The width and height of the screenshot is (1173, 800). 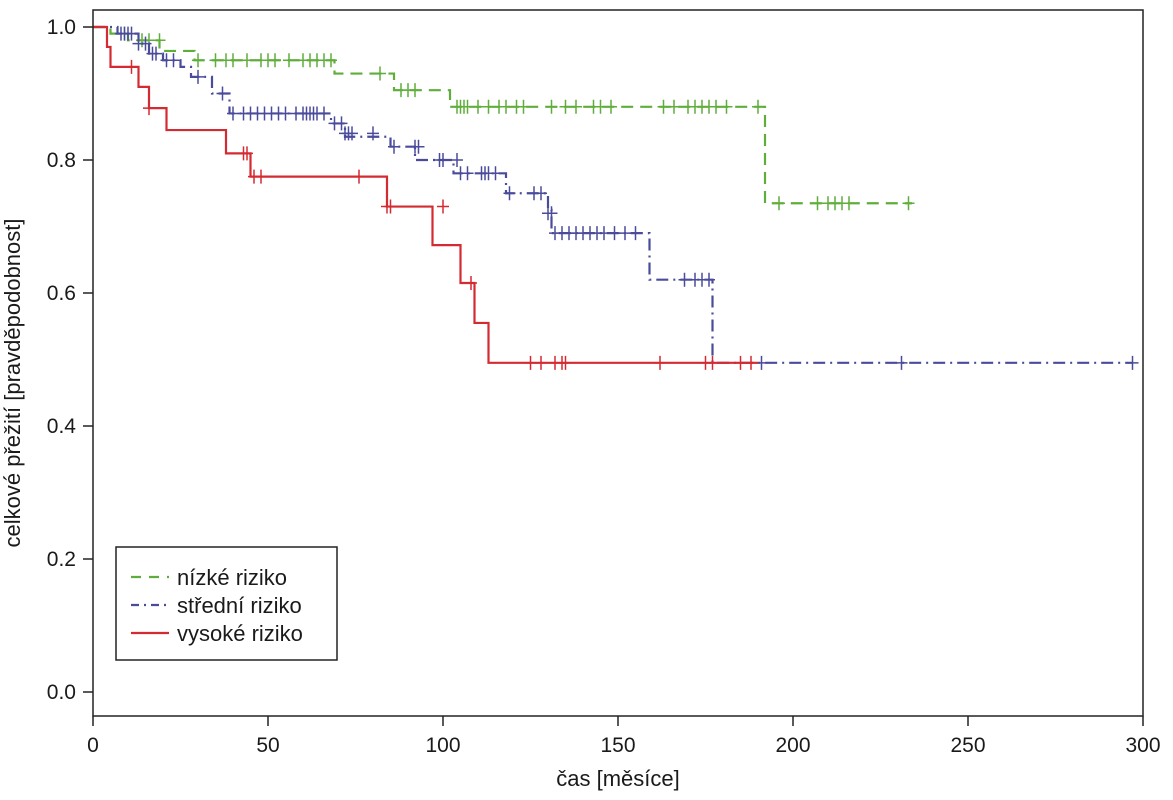 I want to click on x-tick-label: 250, so click(x=967, y=745).